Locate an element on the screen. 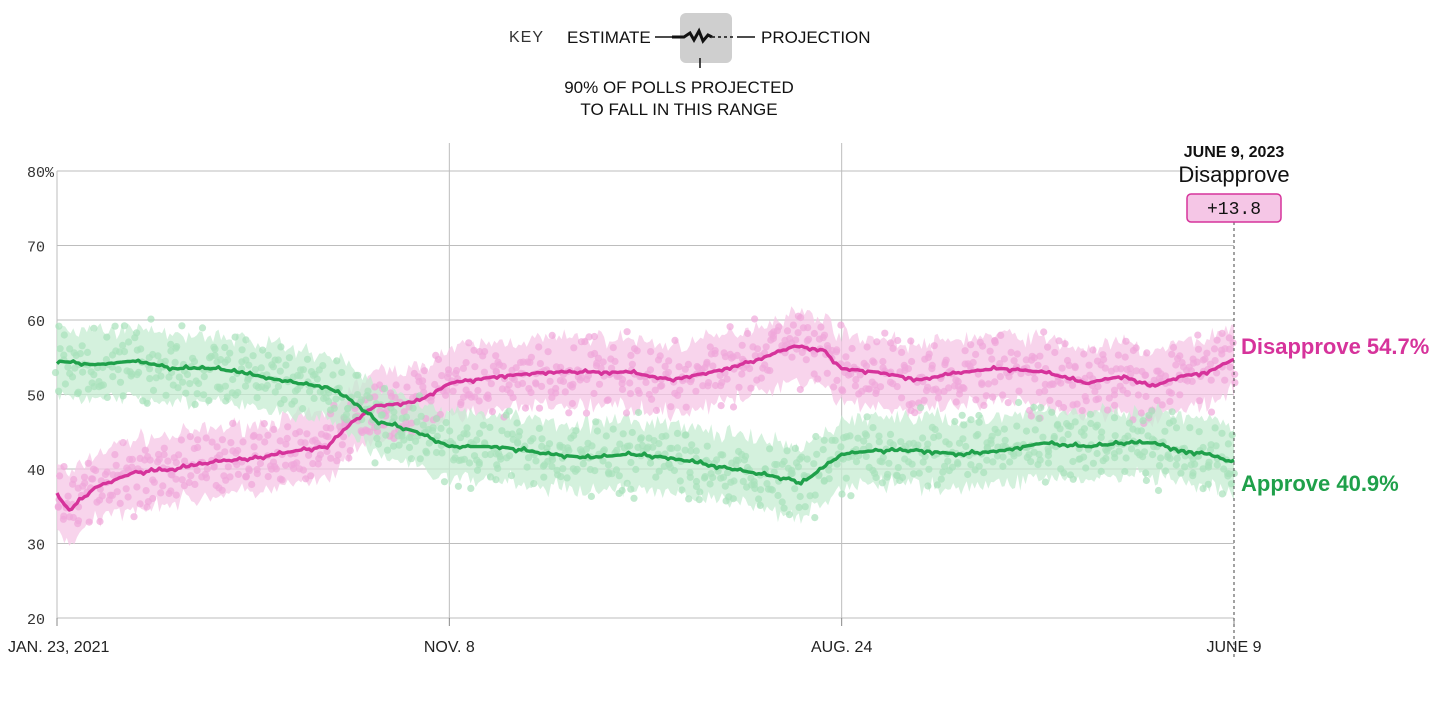 This screenshot has height=713, width=1456. callout-margin-badge is located at coordinates (1234, 208).